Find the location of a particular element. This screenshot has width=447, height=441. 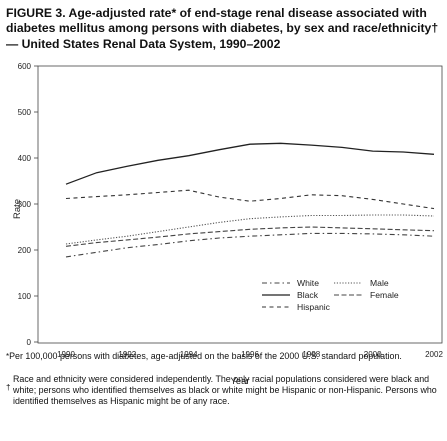

x-tick-label-1992: 1992 is located at coordinates (127, 354).